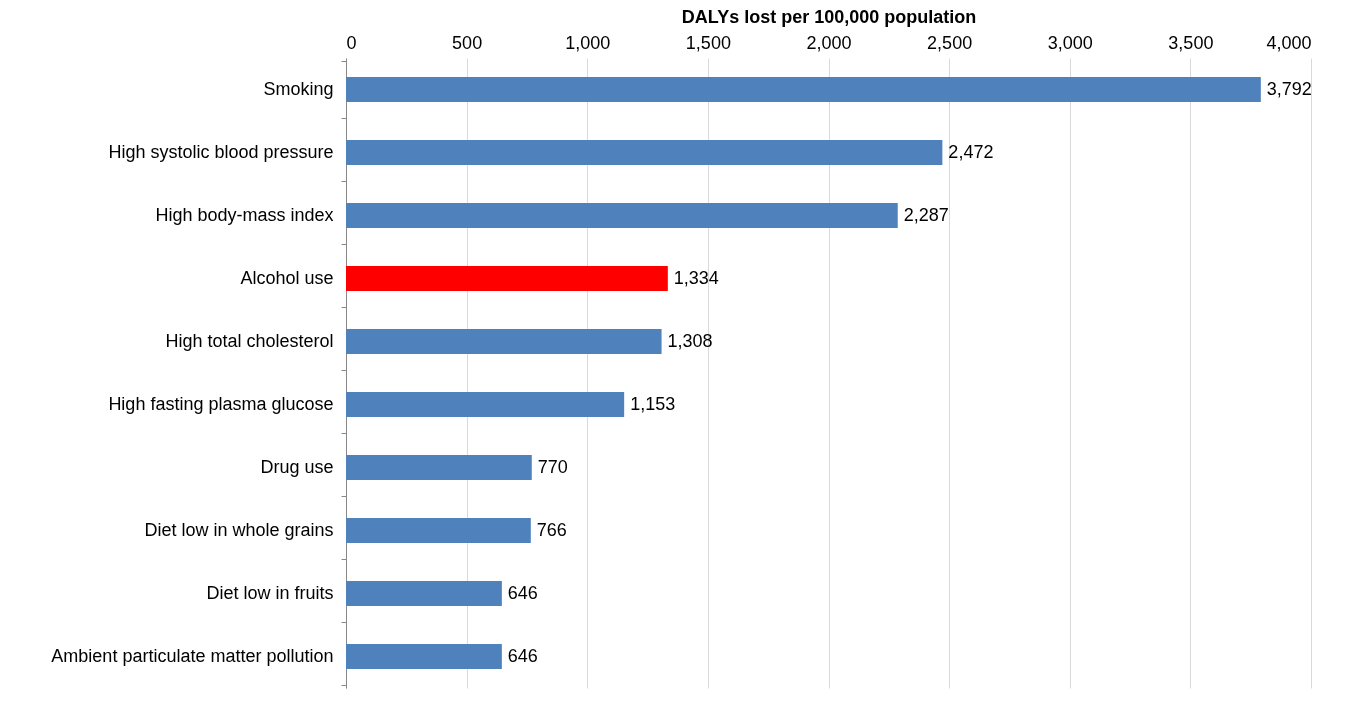 This screenshot has height=711, width=1368. Describe the element at coordinates (971, 151) in the screenshot. I see `data-label: 2,472` at that location.